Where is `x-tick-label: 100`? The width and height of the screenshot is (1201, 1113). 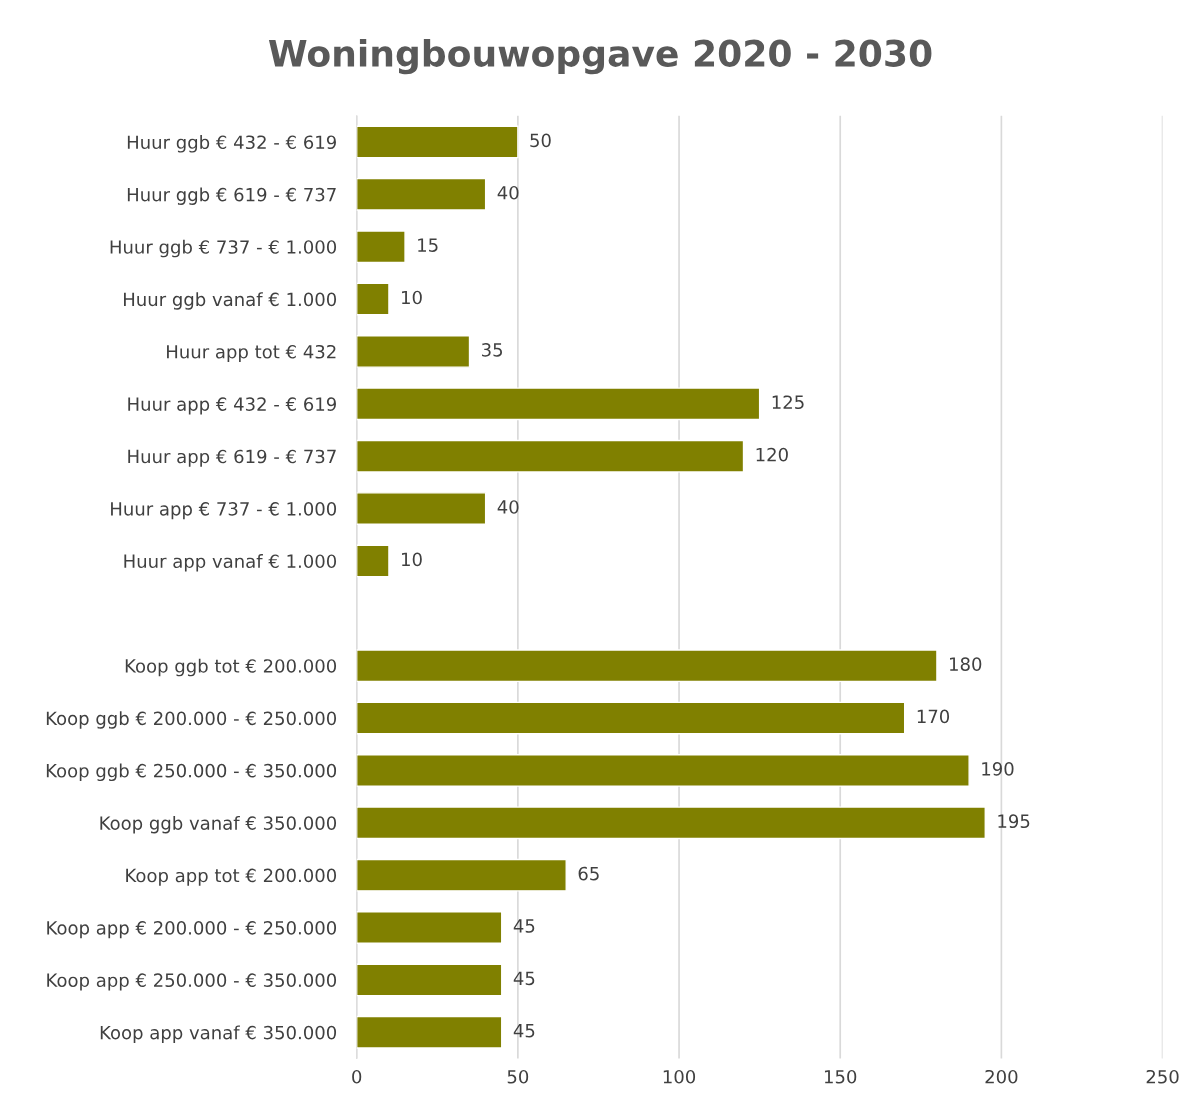
x-tick-label: 100 is located at coordinates (679, 1076).